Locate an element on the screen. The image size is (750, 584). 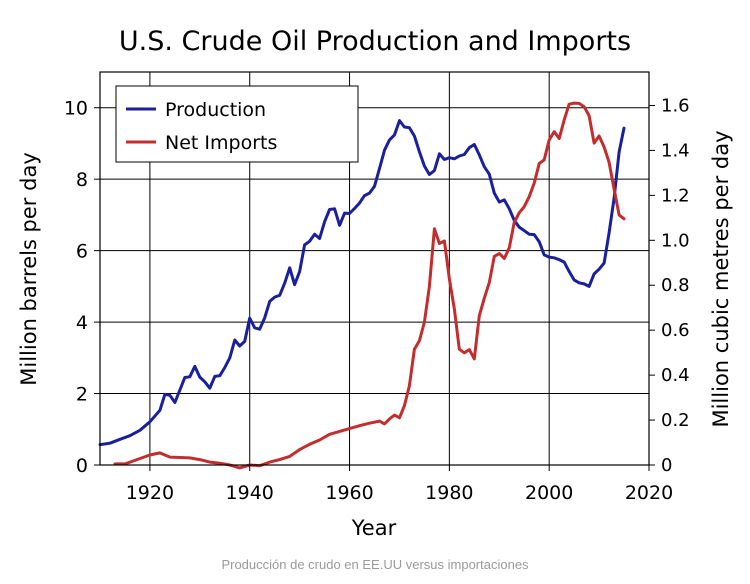
y2-tick-label: 1.2 is located at coordinates (675, 195).